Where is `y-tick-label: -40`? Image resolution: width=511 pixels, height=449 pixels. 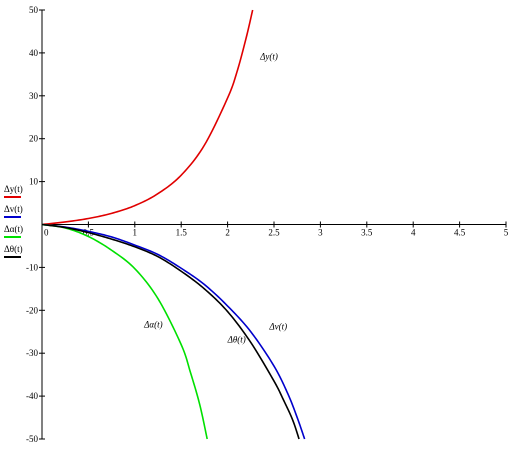
y-tick-label: -40 is located at coordinates (32, 396).